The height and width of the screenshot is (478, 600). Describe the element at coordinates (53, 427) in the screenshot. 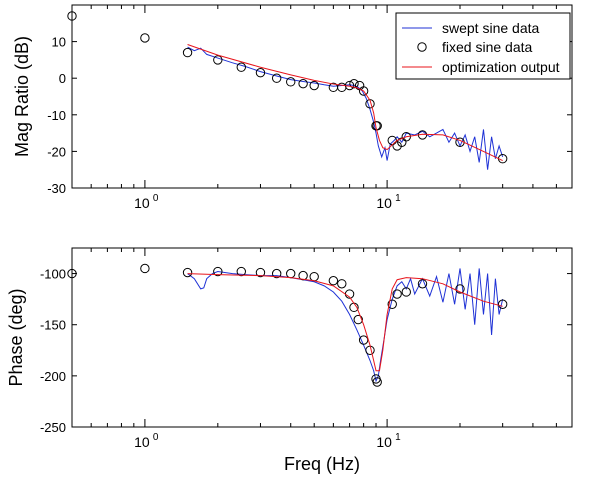

I see `phase-ytick-label: -250` at that location.